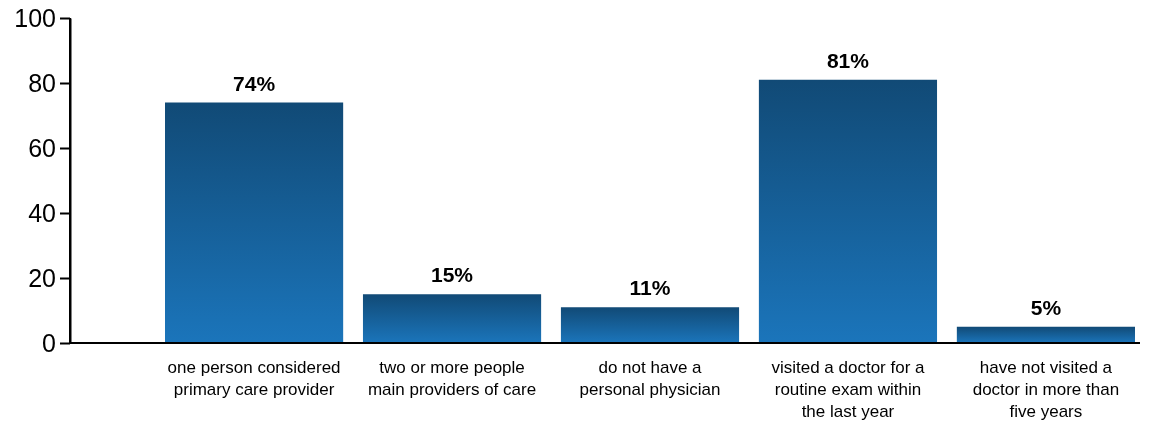  Describe the element at coordinates (1046, 389) in the screenshot. I see `x-tick-label: have not visited a doctor in more than five years` at that location.